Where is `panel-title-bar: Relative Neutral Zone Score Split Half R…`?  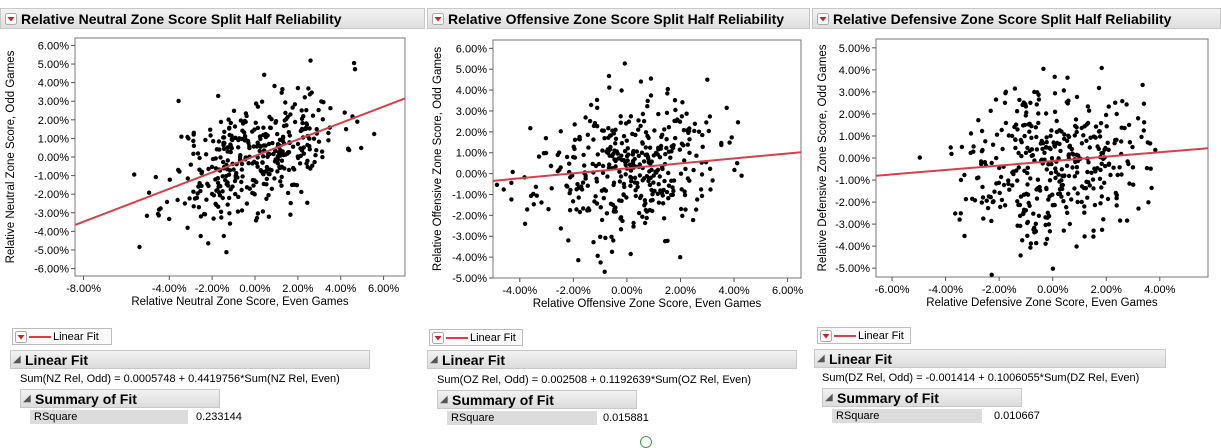 panel-title-bar: Relative Neutral Zone Score Split Half R… is located at coordinates (212, 18).